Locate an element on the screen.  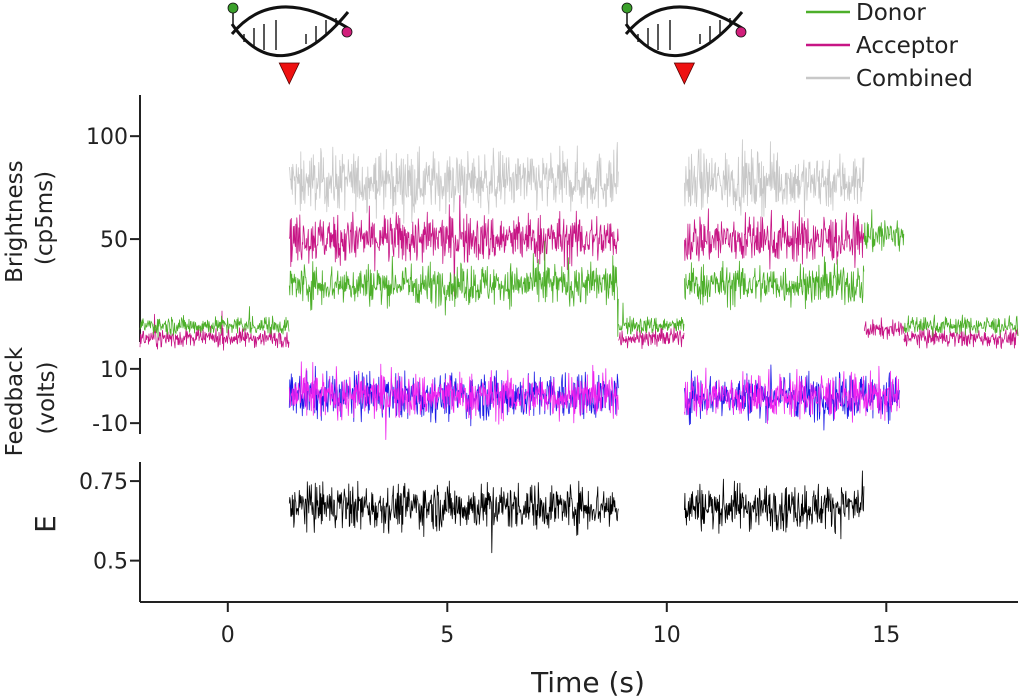
efficiency-traces is located at coordinates (576, 512).